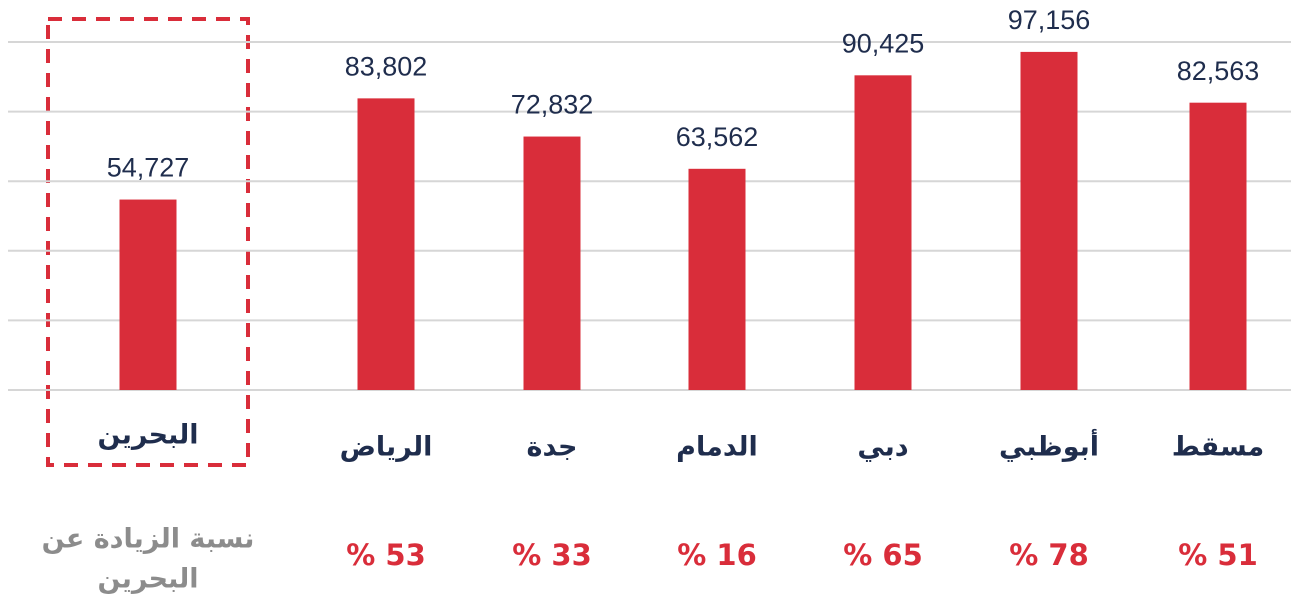  Describe the element at coordinates (882, 447) in the screenshot. I see `category-label: دبي` at that location.